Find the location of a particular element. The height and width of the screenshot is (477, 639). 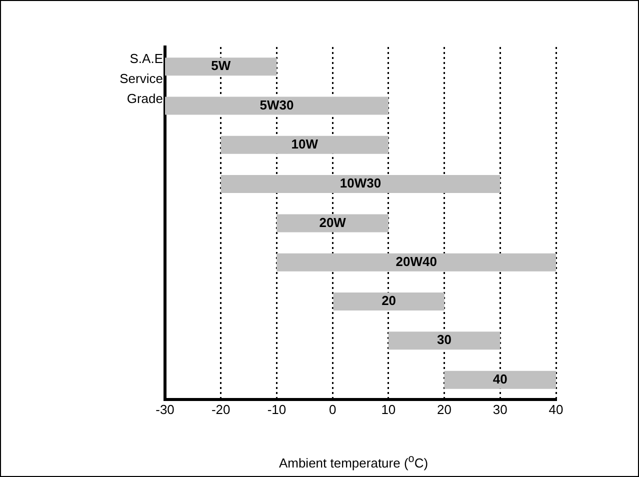

x-tick-label: -30 is located at coordinates (165, 409).